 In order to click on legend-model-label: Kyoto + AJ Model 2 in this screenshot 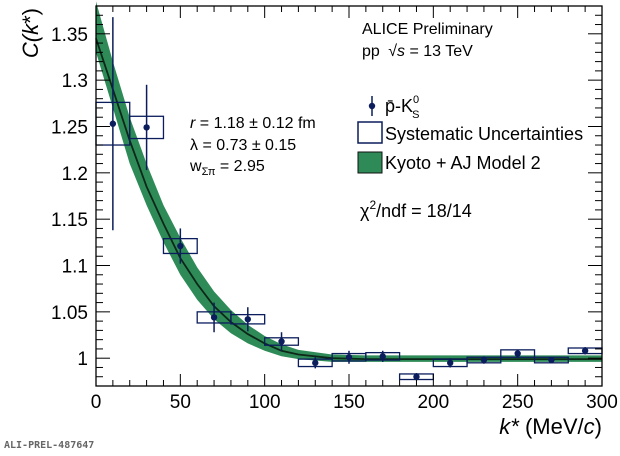, I will do `click(463, 163)`.